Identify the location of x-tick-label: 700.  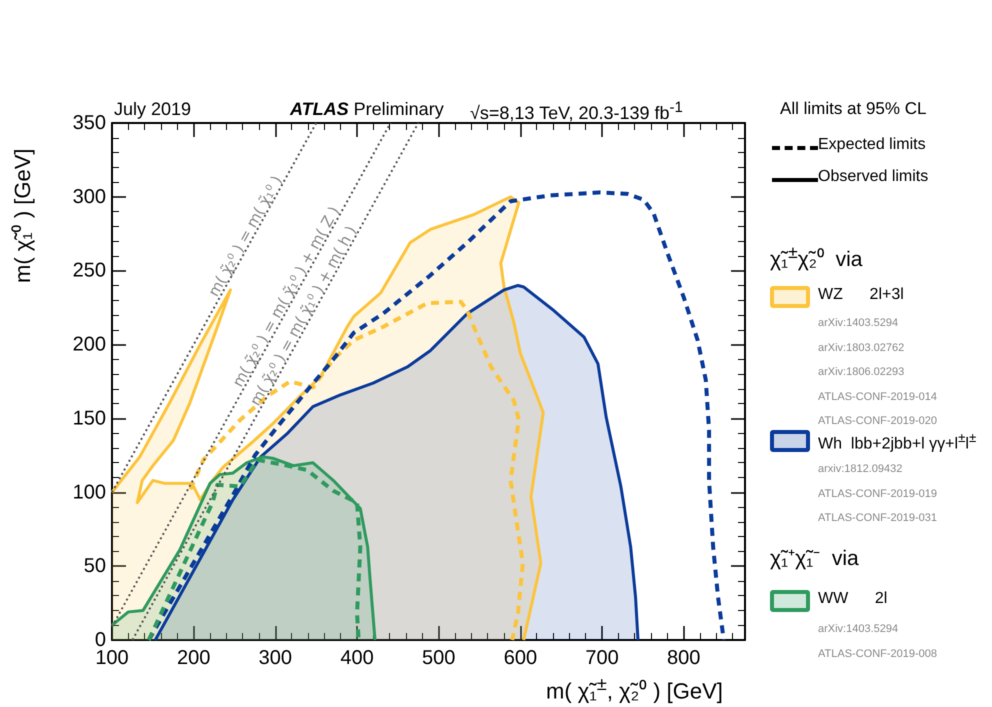
(602, 658).